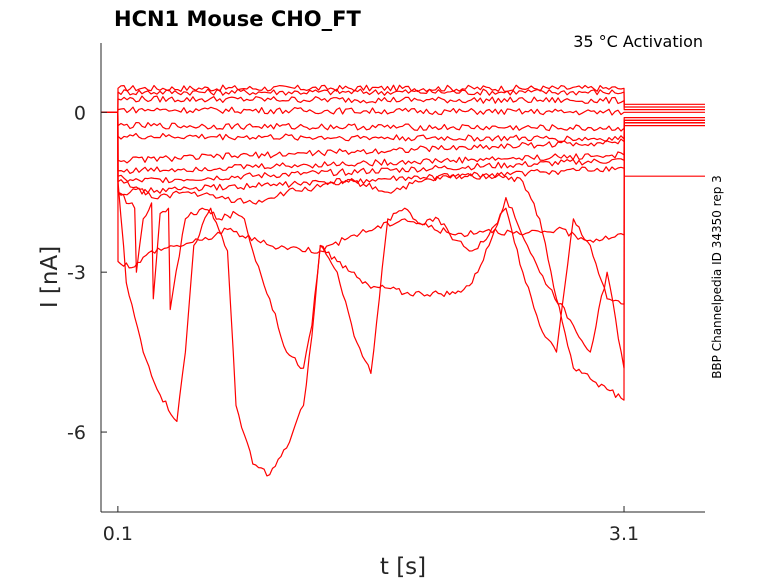  What do you see at coordinates (638, 41) in the screenshot?
I see `chart-annotation: 35 °C Activation` at bounding box center [638, 41].